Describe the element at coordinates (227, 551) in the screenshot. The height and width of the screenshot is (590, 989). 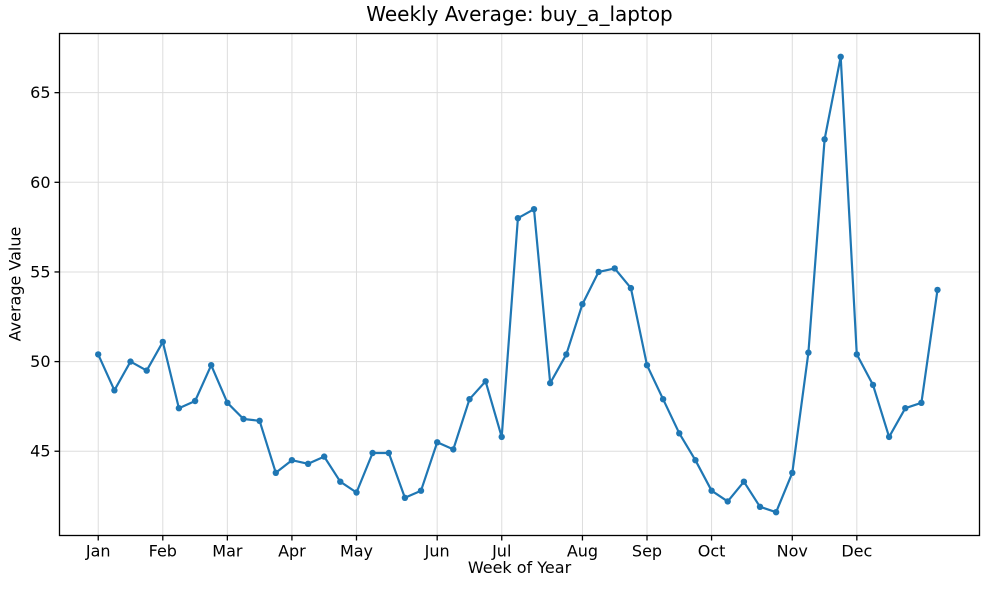
I see `x-tick-label: Mar` at that location.